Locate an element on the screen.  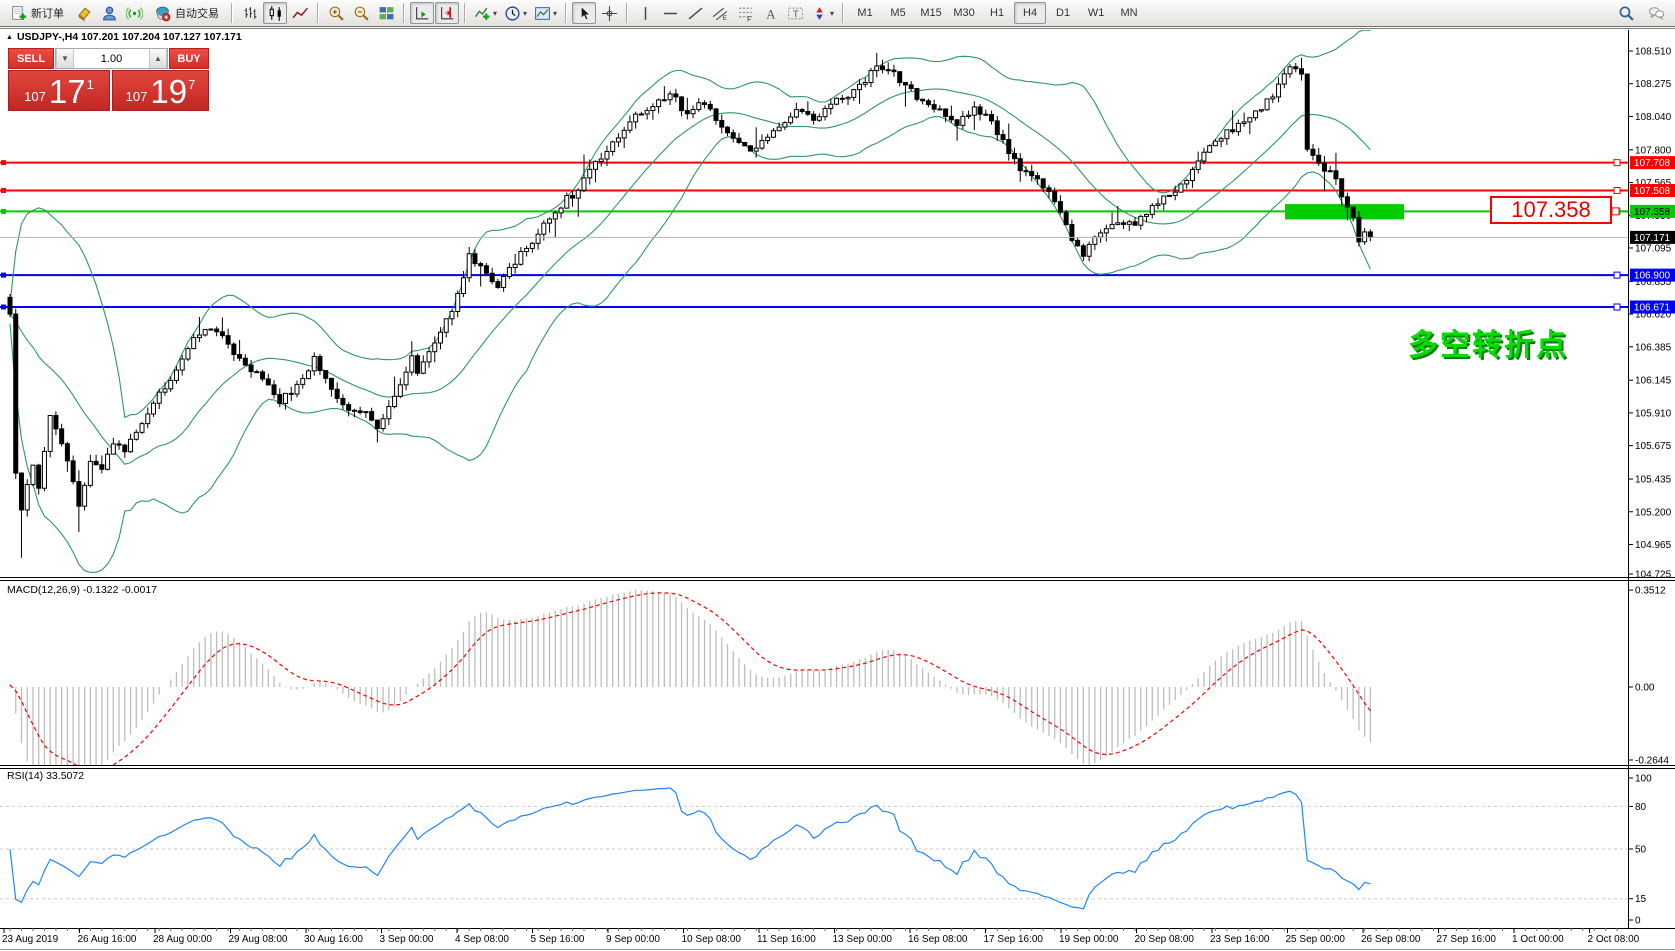
rsi-scale-label: 80 is located at coordinates (1641, 807).